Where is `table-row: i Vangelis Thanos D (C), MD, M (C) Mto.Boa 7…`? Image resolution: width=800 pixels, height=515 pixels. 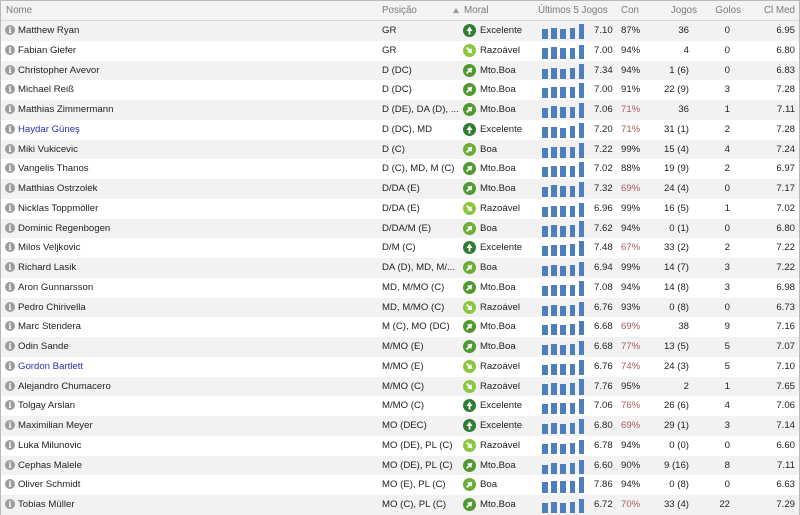 table-row: i Vangelis Thanos D (C), MD, M (C) Mto.Boa 7… is located at coordinates (400, 169).